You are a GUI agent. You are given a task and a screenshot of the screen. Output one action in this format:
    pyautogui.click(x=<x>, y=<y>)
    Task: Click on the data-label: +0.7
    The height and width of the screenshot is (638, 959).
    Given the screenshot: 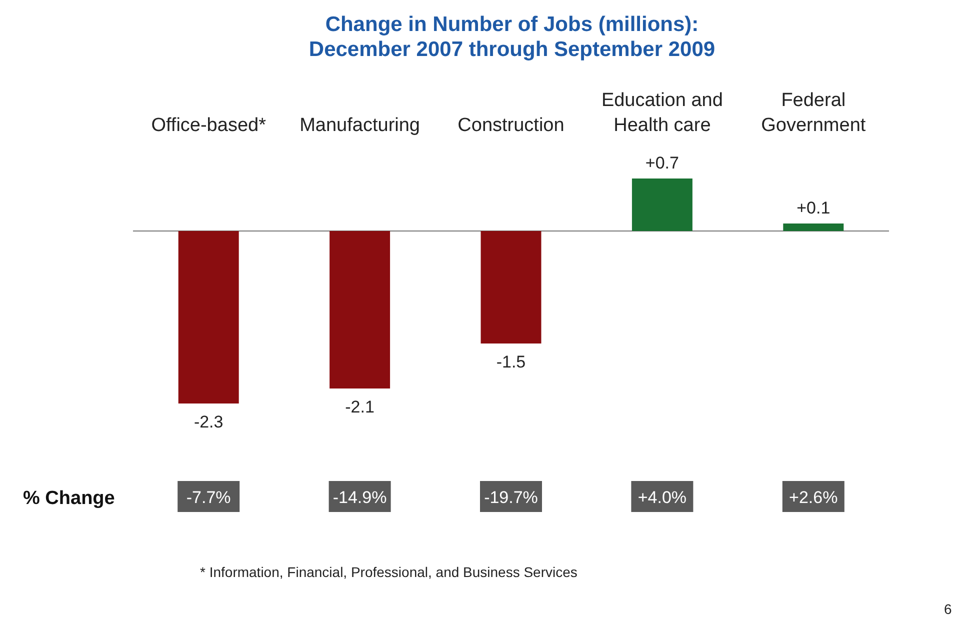 What is the action you would take?
    pyautogui.click(x=662, y=163)
    